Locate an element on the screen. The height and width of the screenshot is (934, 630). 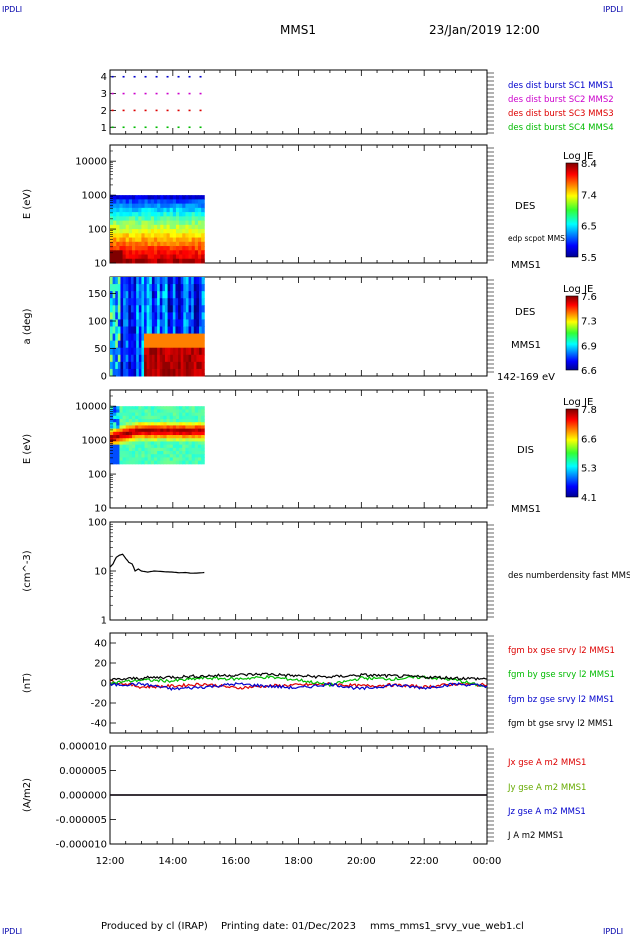
burst-panel-legend-label: des dist burst SC4 MMS4 is located at coordinates (561, 128).